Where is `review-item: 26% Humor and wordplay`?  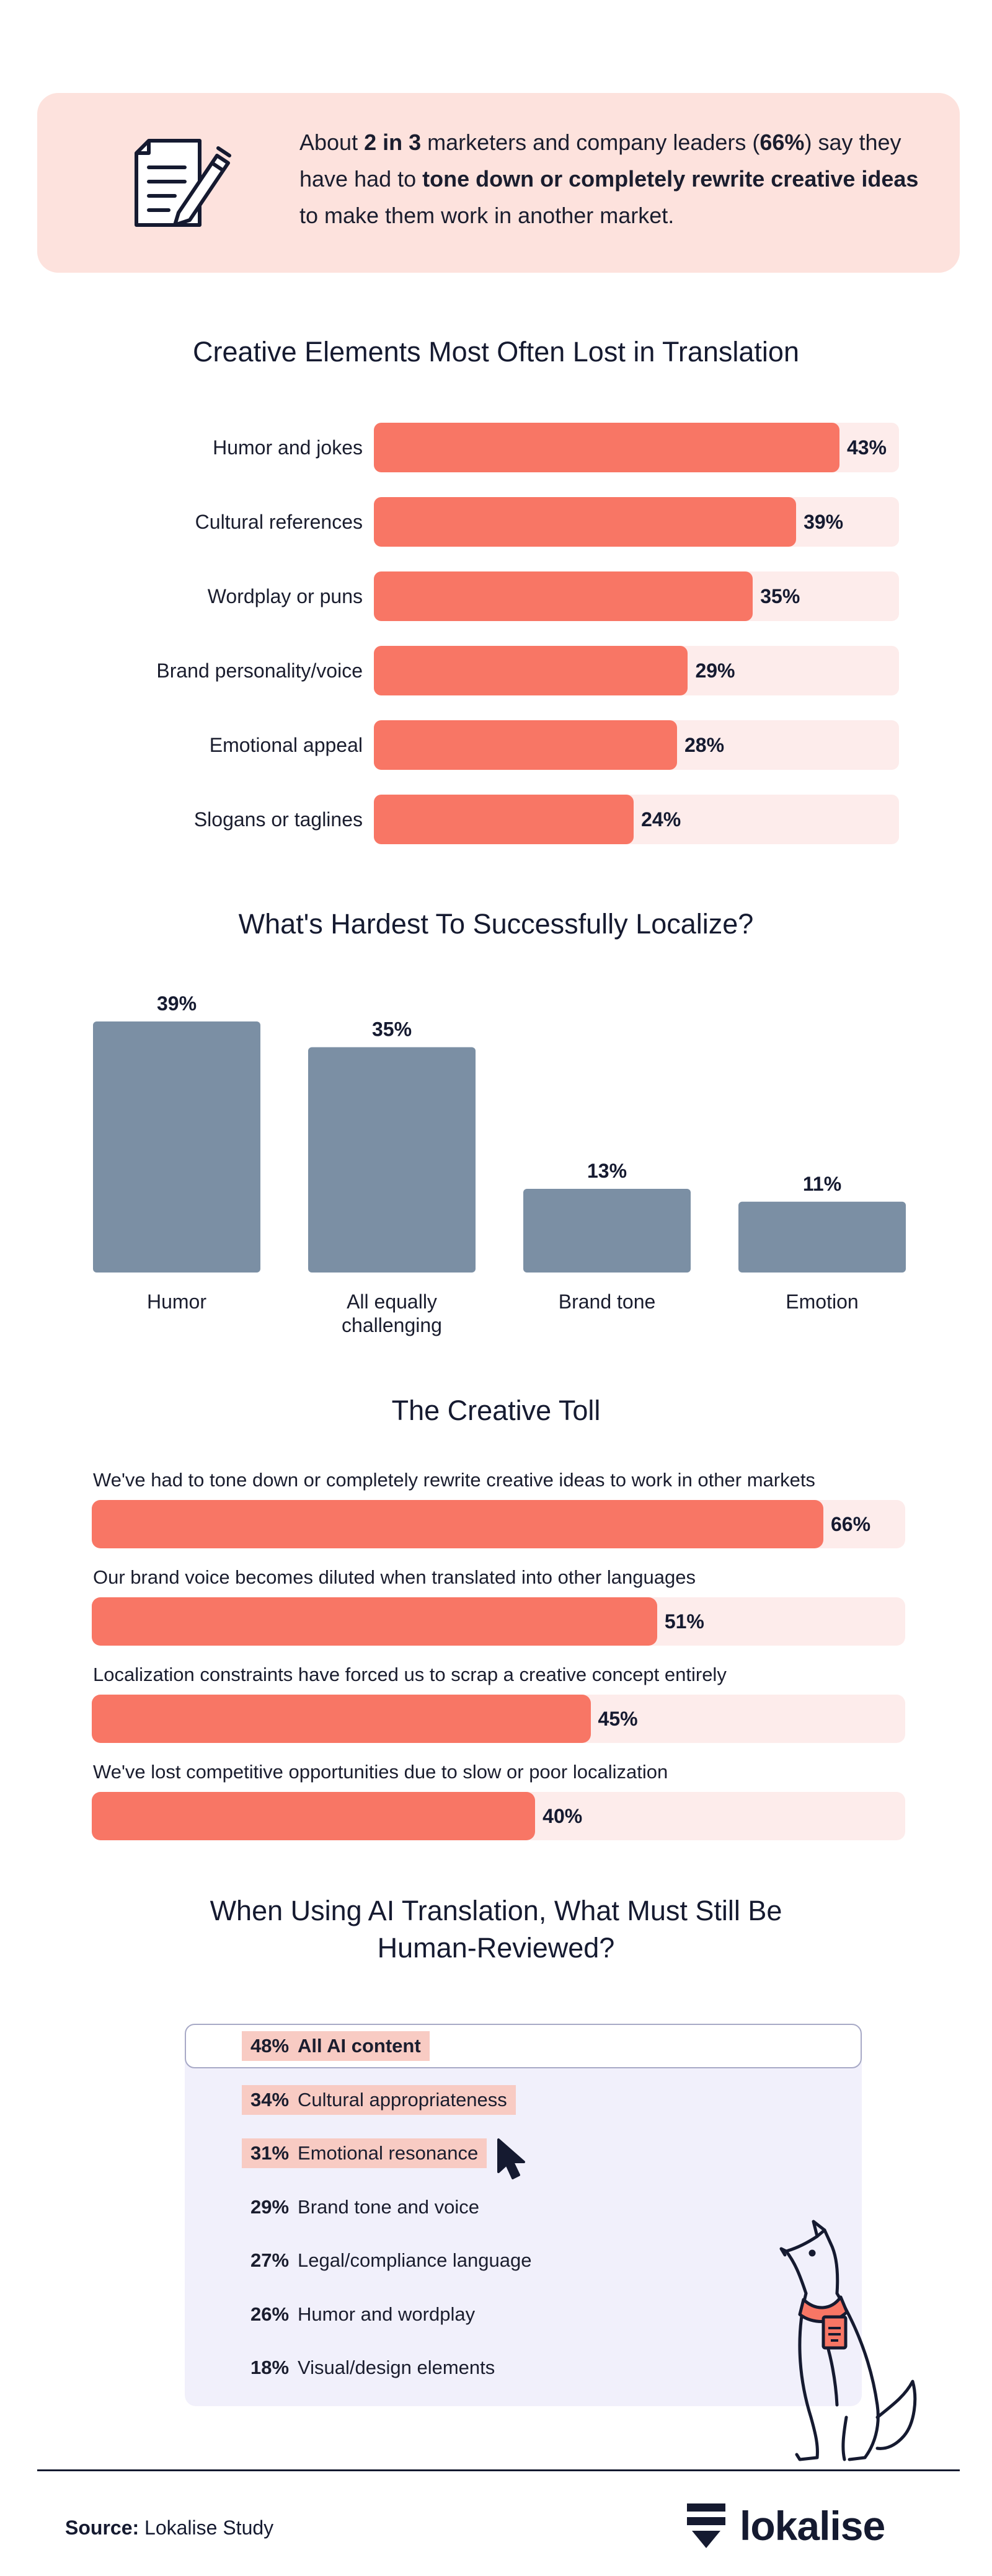 review-item: 26% Humor and wordplay is located at coordinates (363, 2314).